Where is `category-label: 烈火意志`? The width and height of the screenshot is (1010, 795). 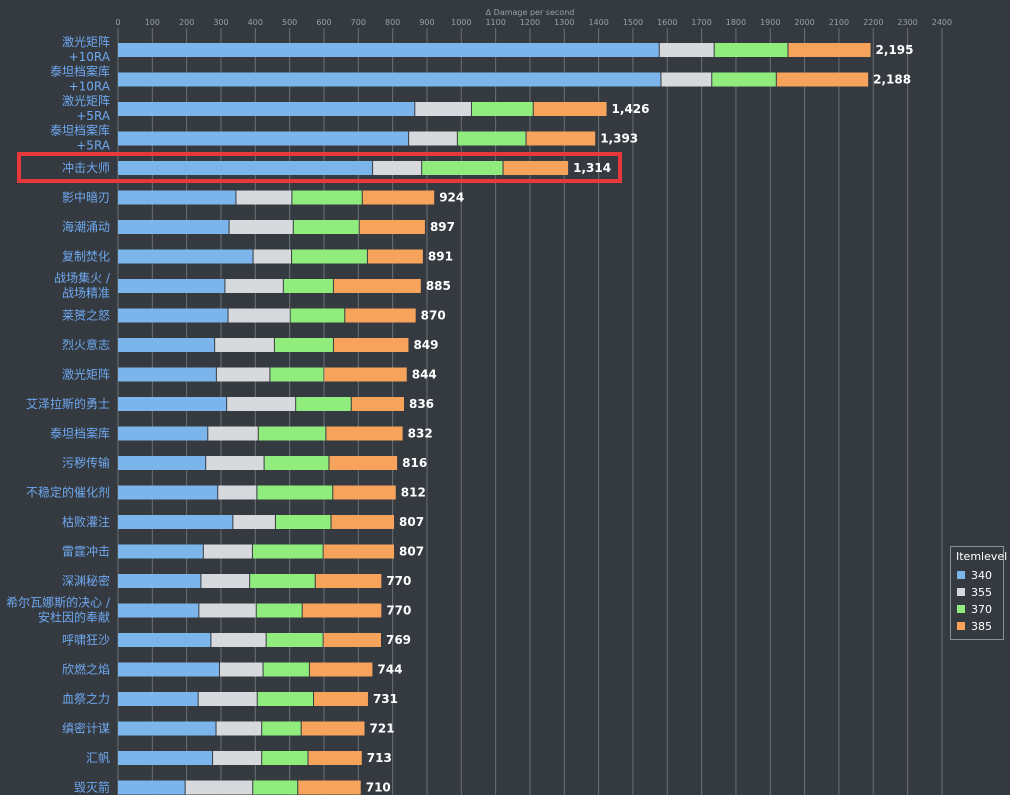 category-label: 烈火意志 is located at coordinates (86, 344).